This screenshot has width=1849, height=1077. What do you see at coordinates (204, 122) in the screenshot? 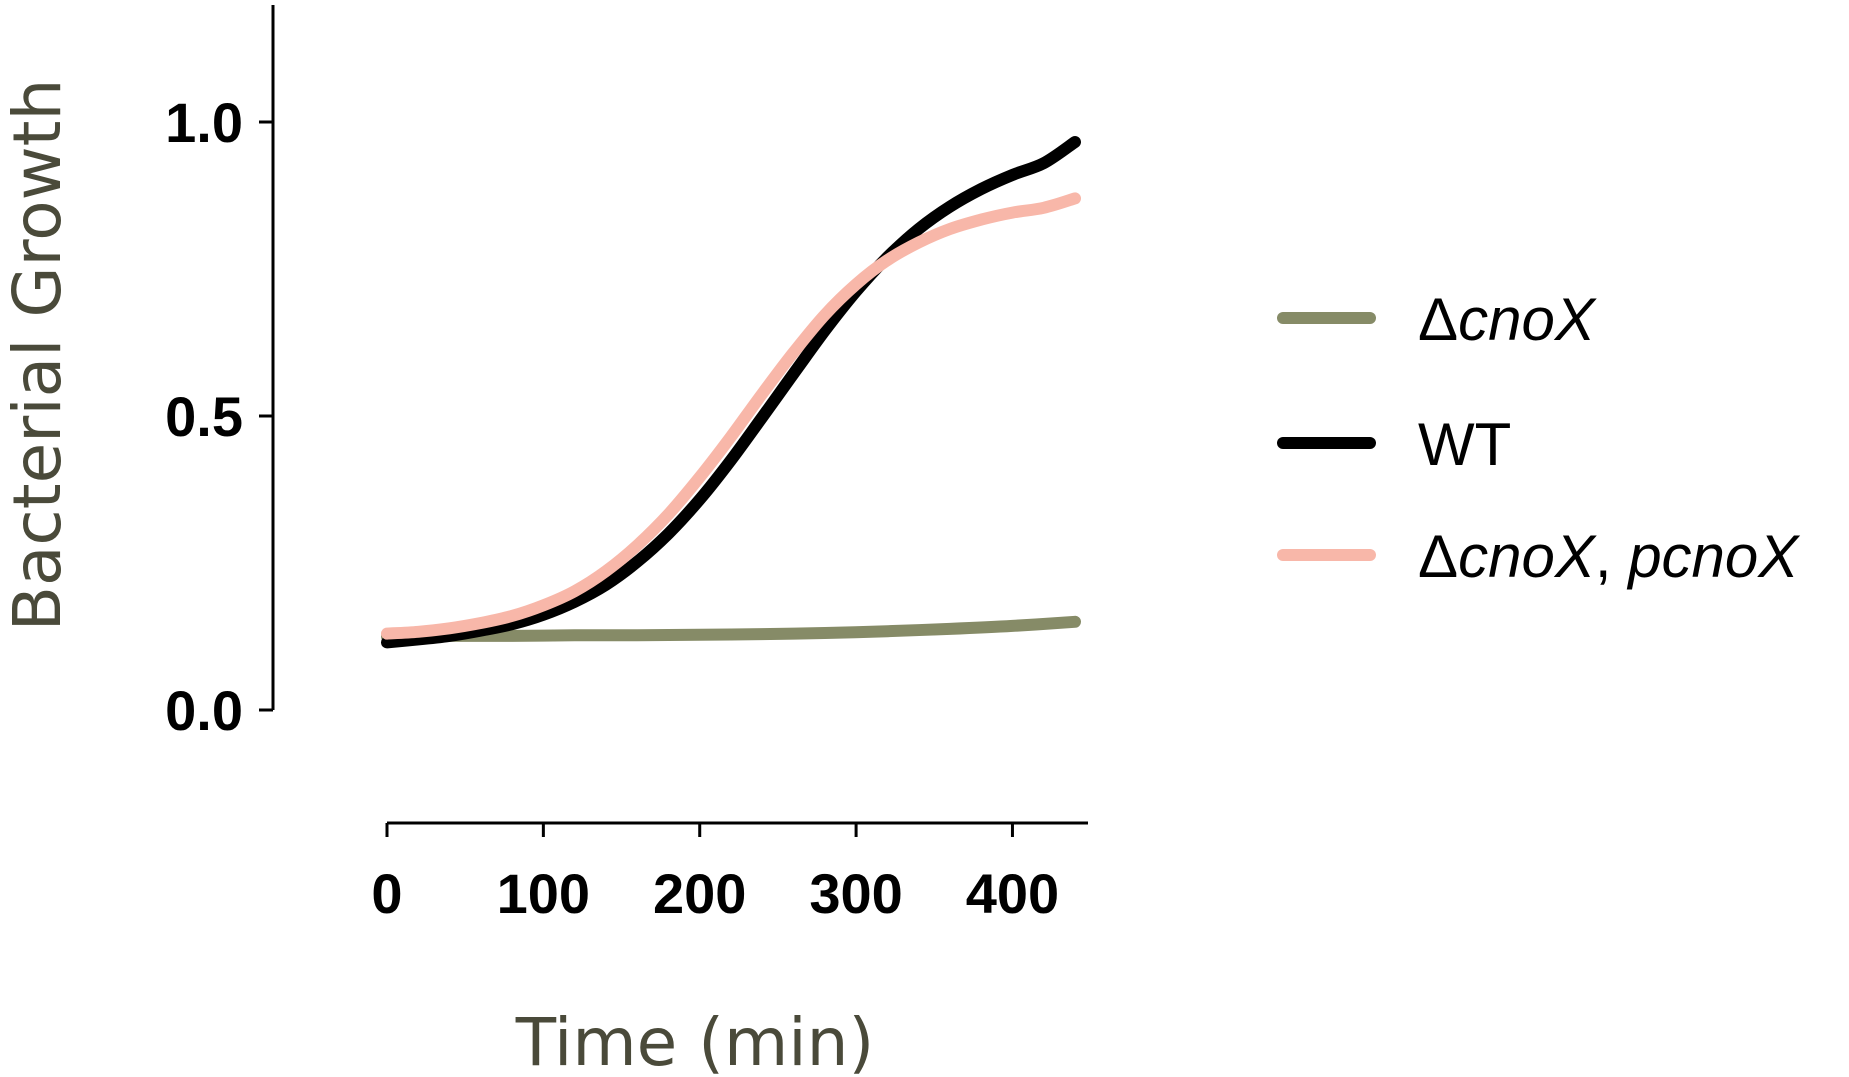
I see `y-tick-label: 1.0` at bounding box center [204, 122].